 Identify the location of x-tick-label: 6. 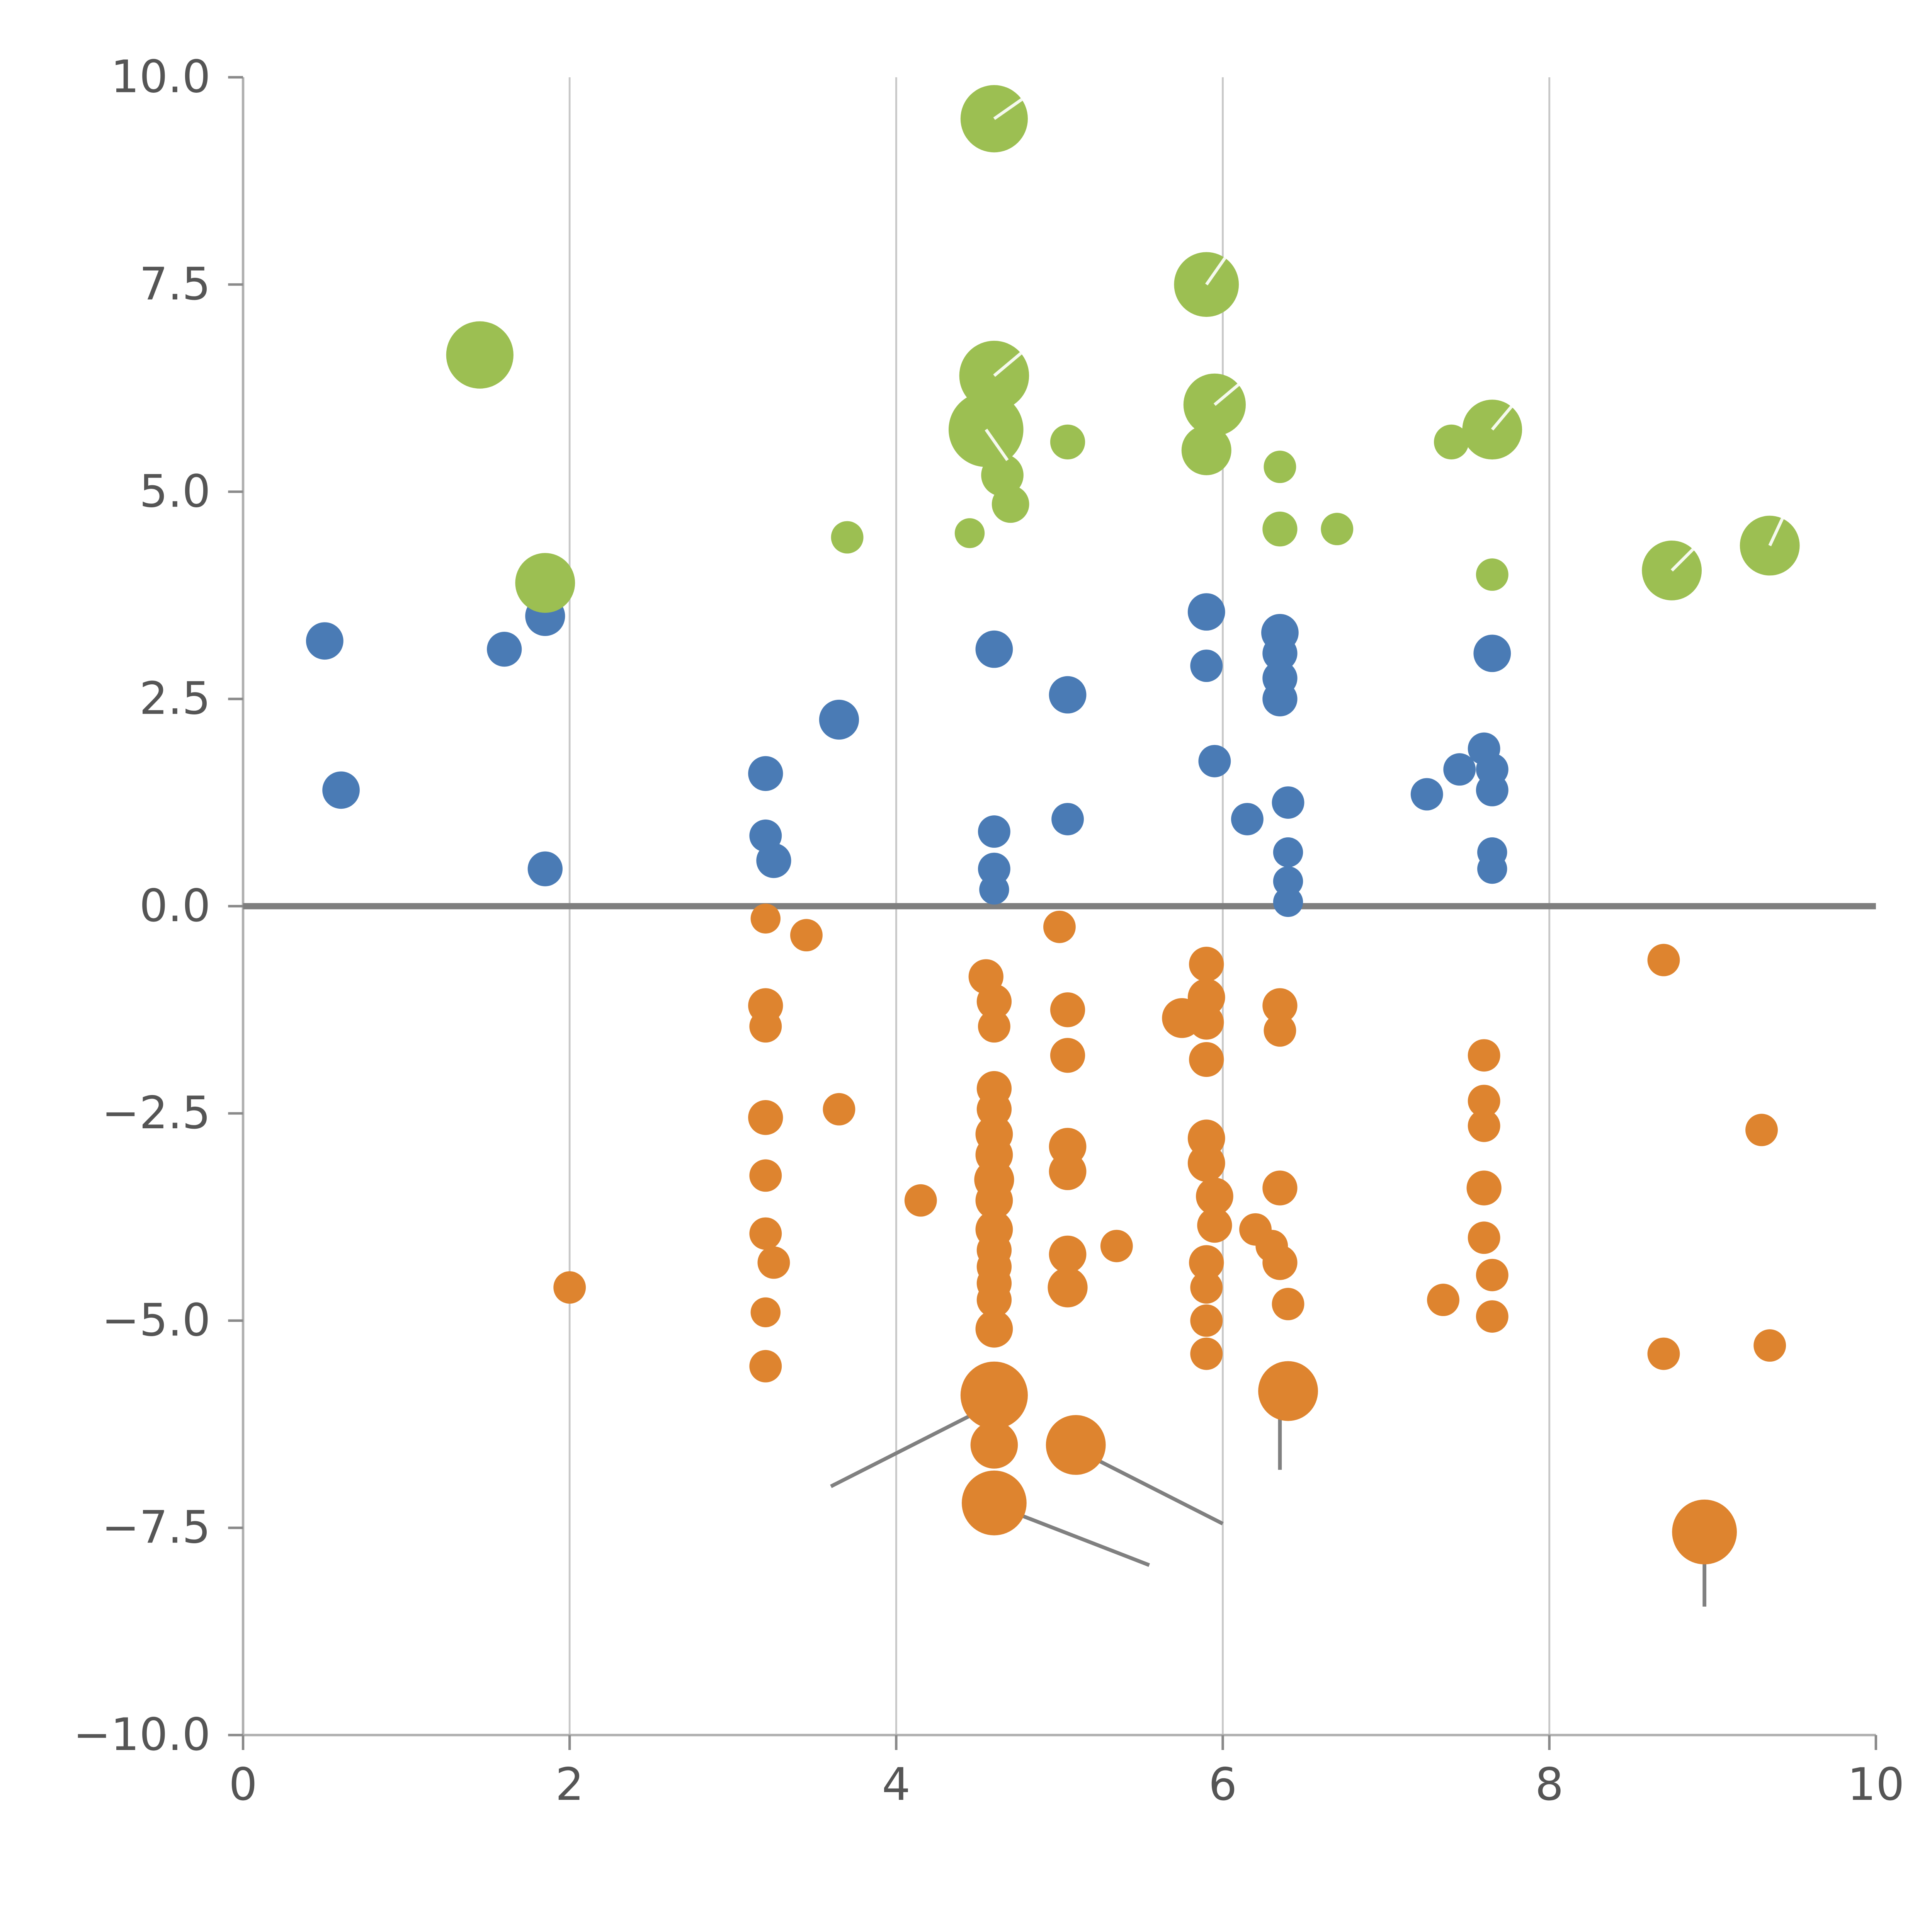
(1223, 1785).